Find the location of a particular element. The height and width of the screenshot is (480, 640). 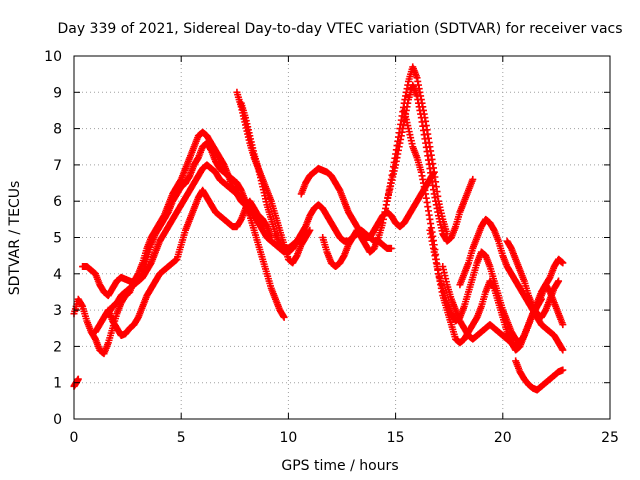

x-tick-label: 25 is located at coordinates (610, 438).